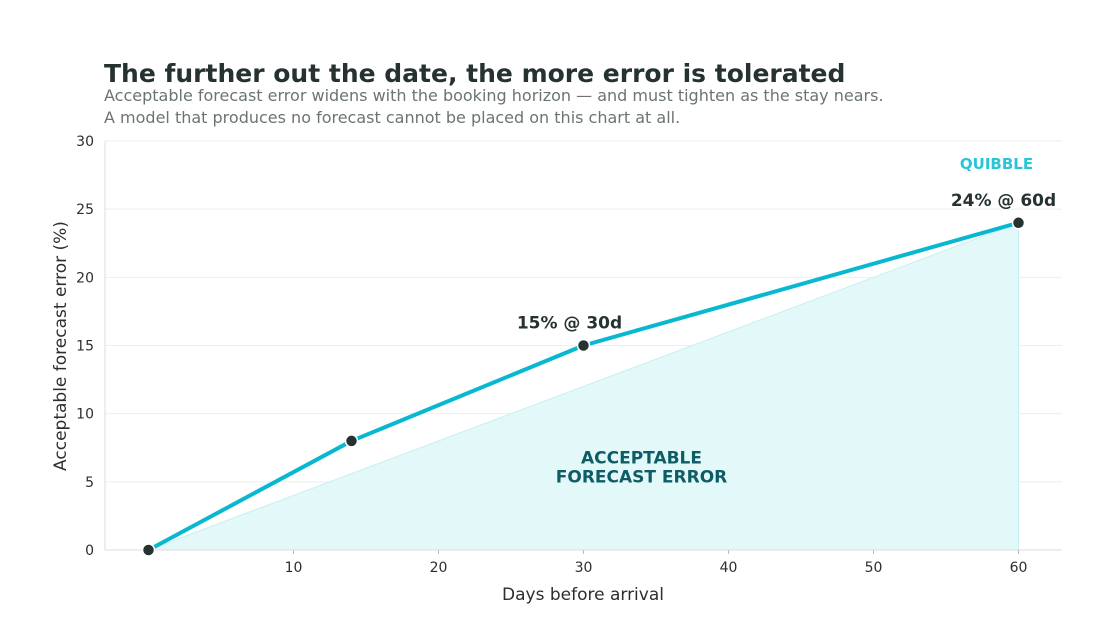  I want to click on y-tick-label-15: 15, so click(85, 347).